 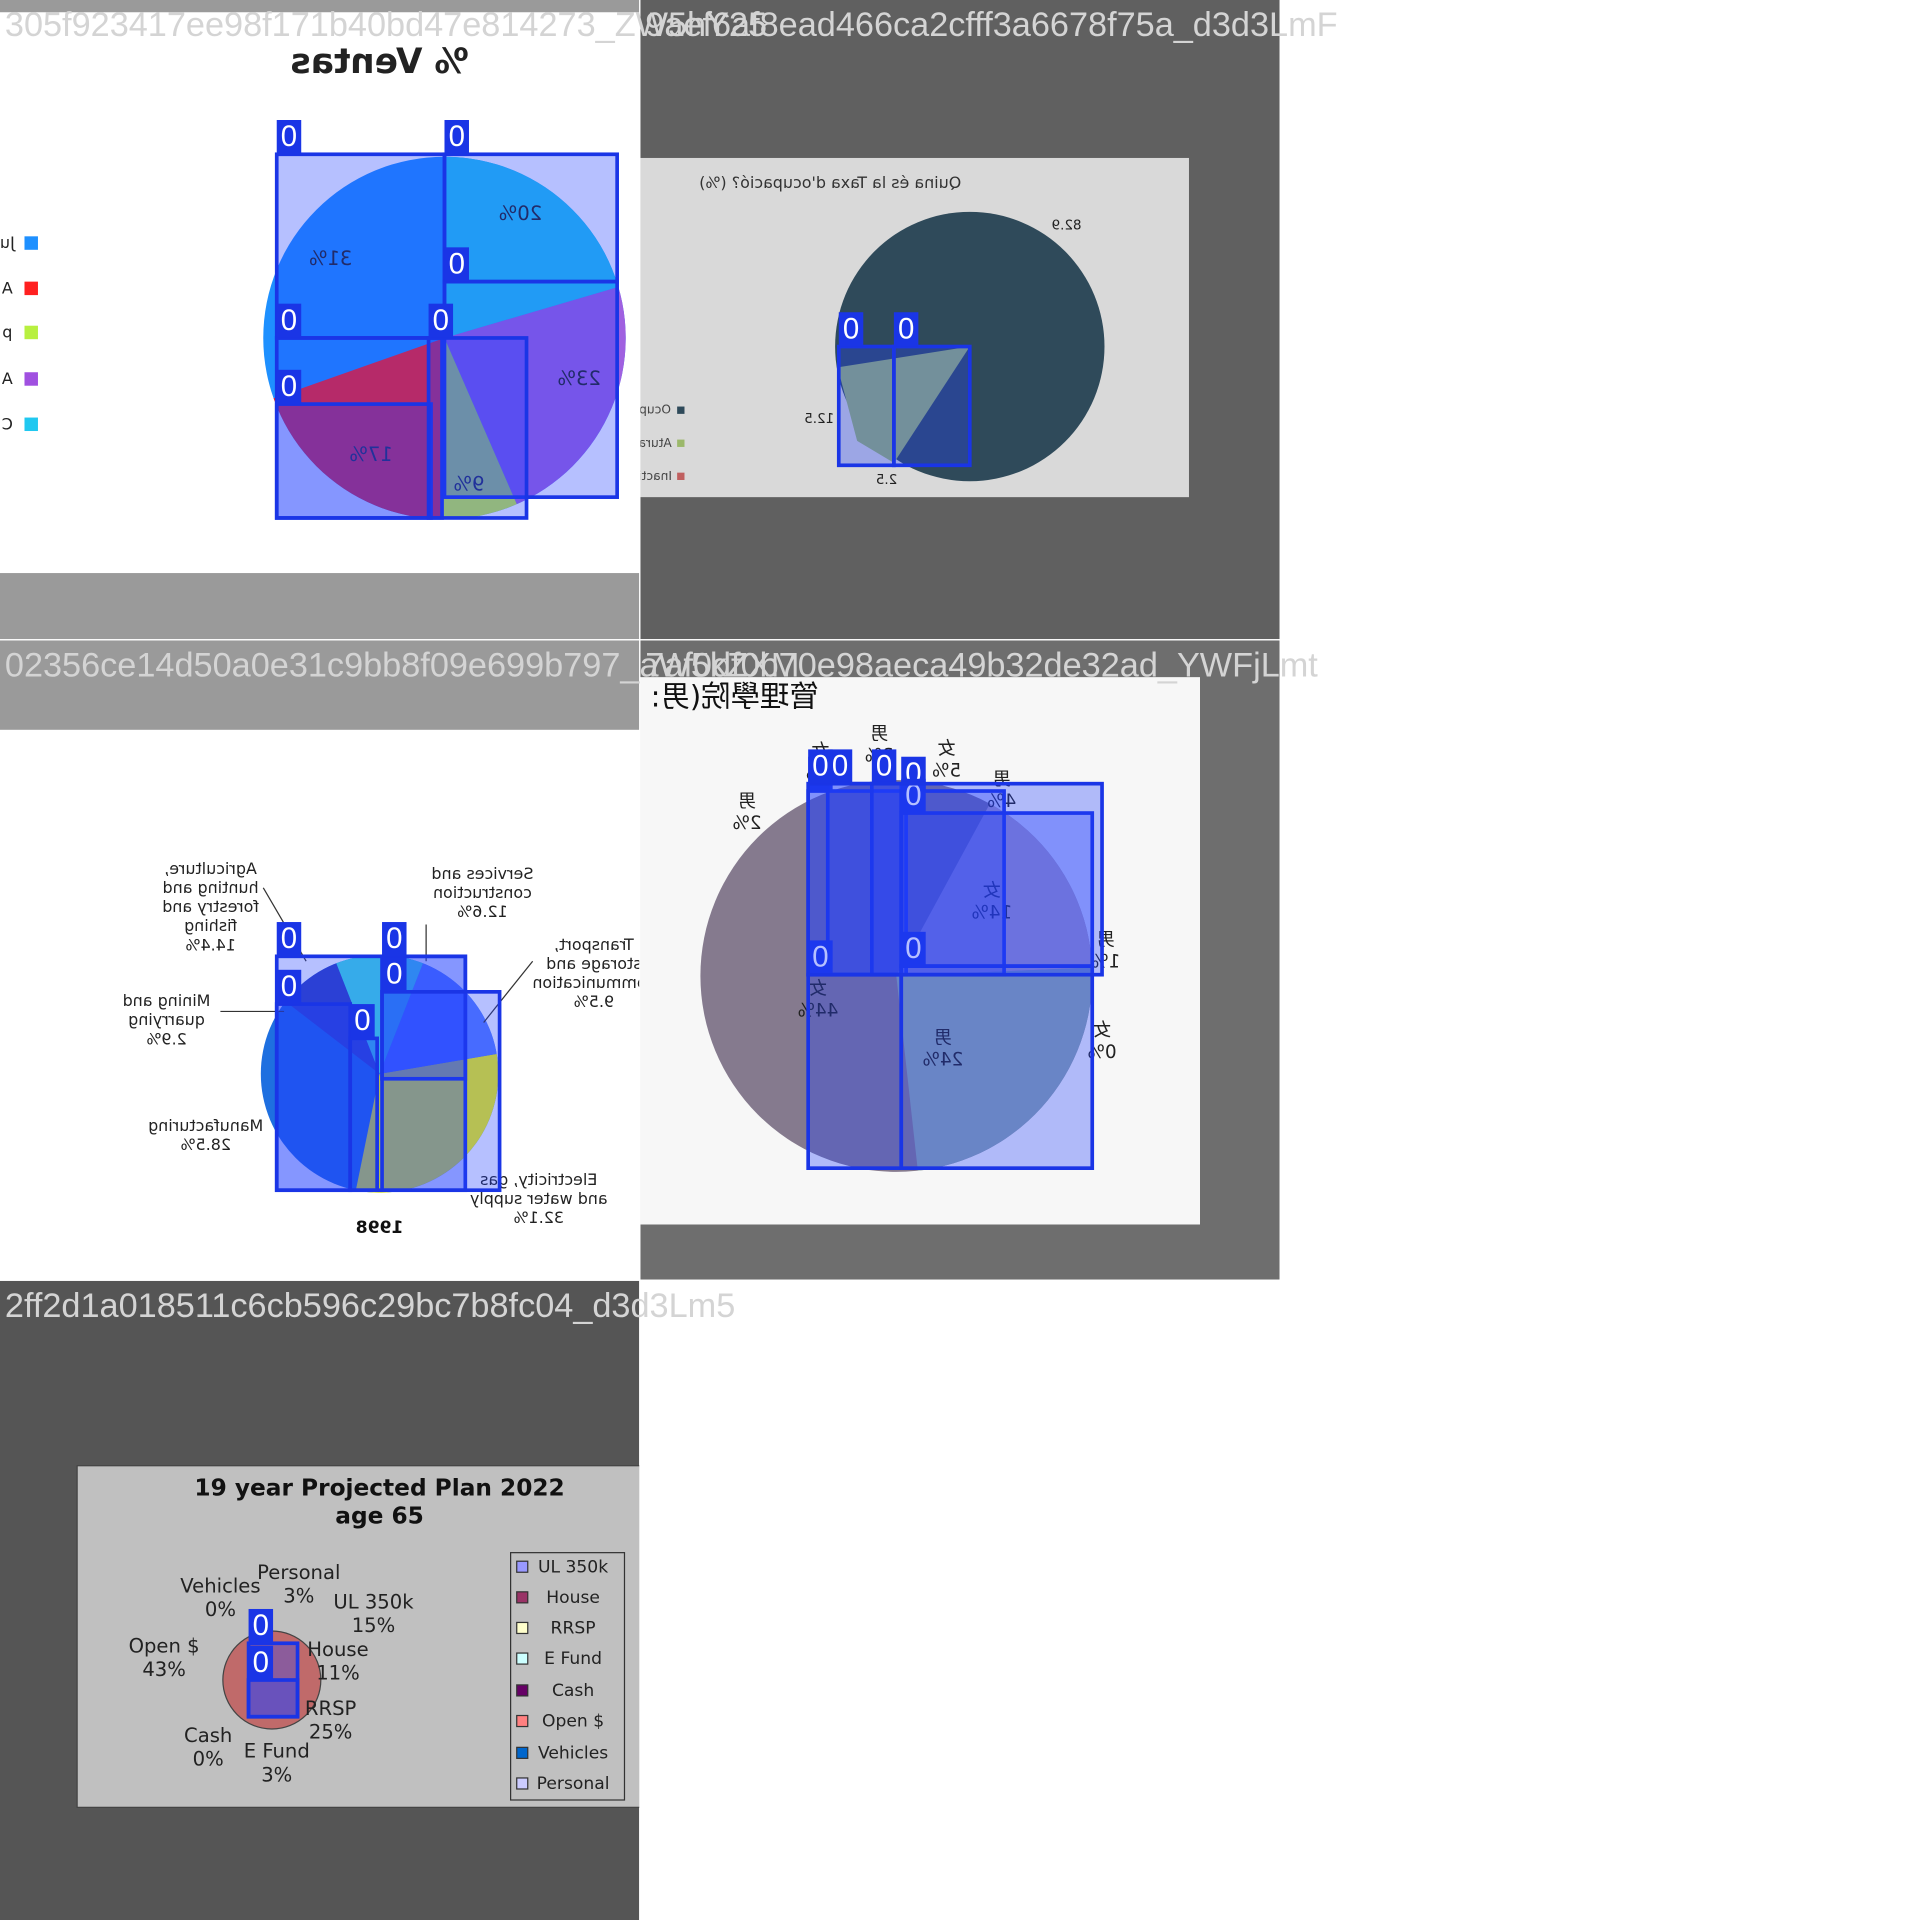 I want to click on label: 14.4%, so click(x=210, y=944).